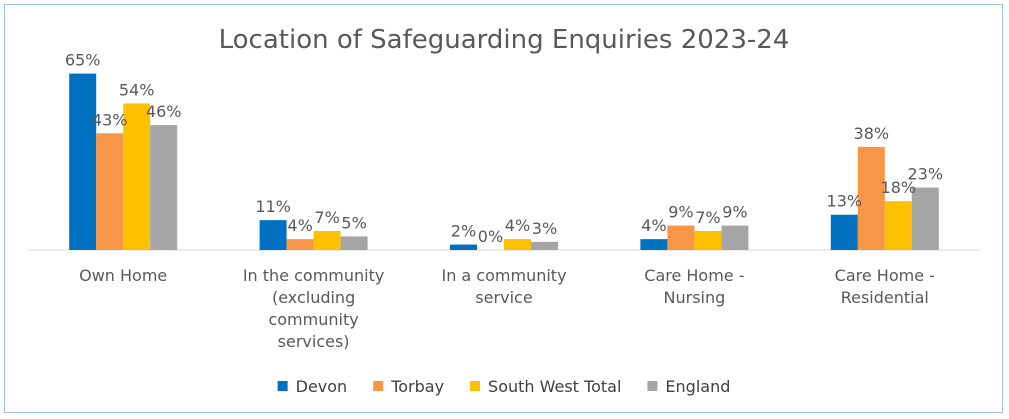  What do you see at coordinates (554, 386) in the screenshot?
I see `legend-label-south-west-total: South West Total` at bounding box center [554, 386].